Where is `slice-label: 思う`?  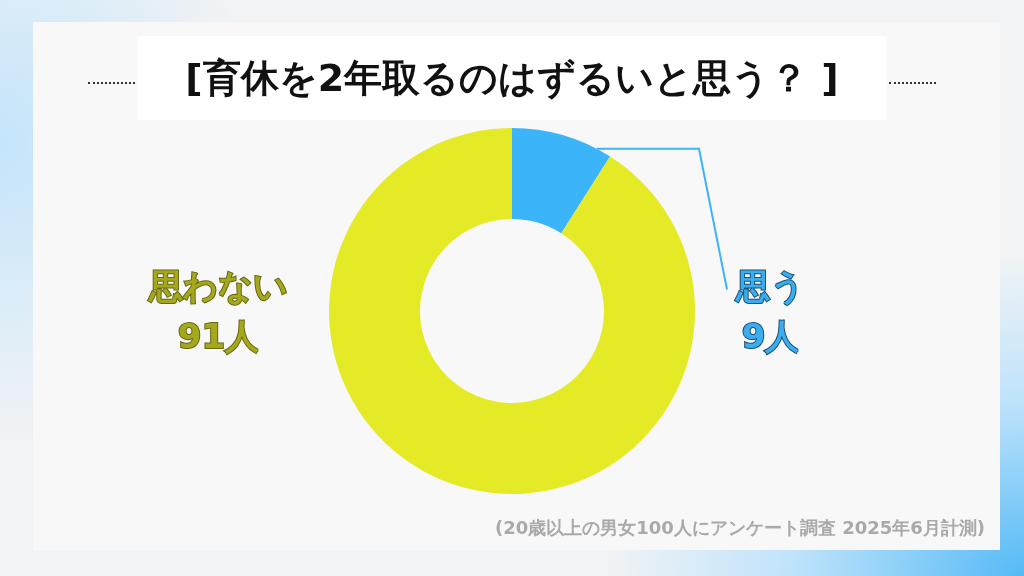
slice-label: 思う is located at coordinates (769, 286).